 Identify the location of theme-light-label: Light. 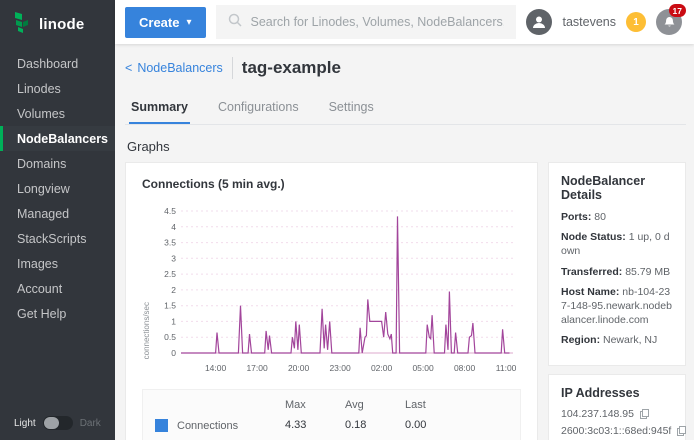
(25, 423).